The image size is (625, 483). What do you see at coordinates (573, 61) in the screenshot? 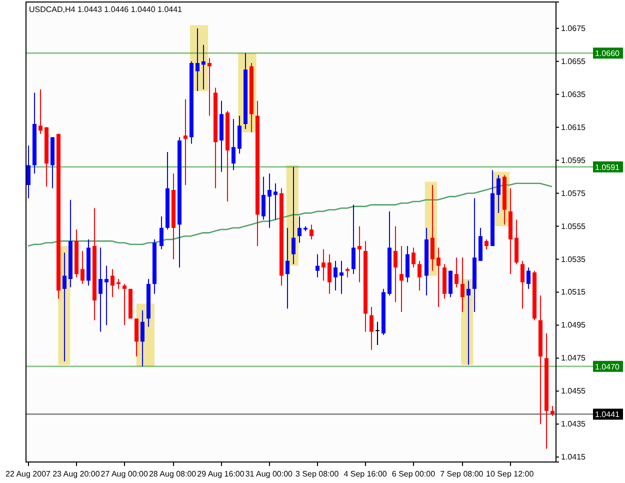
I see `y-tick-label: 1.0655` at bounding box center [573, 61].